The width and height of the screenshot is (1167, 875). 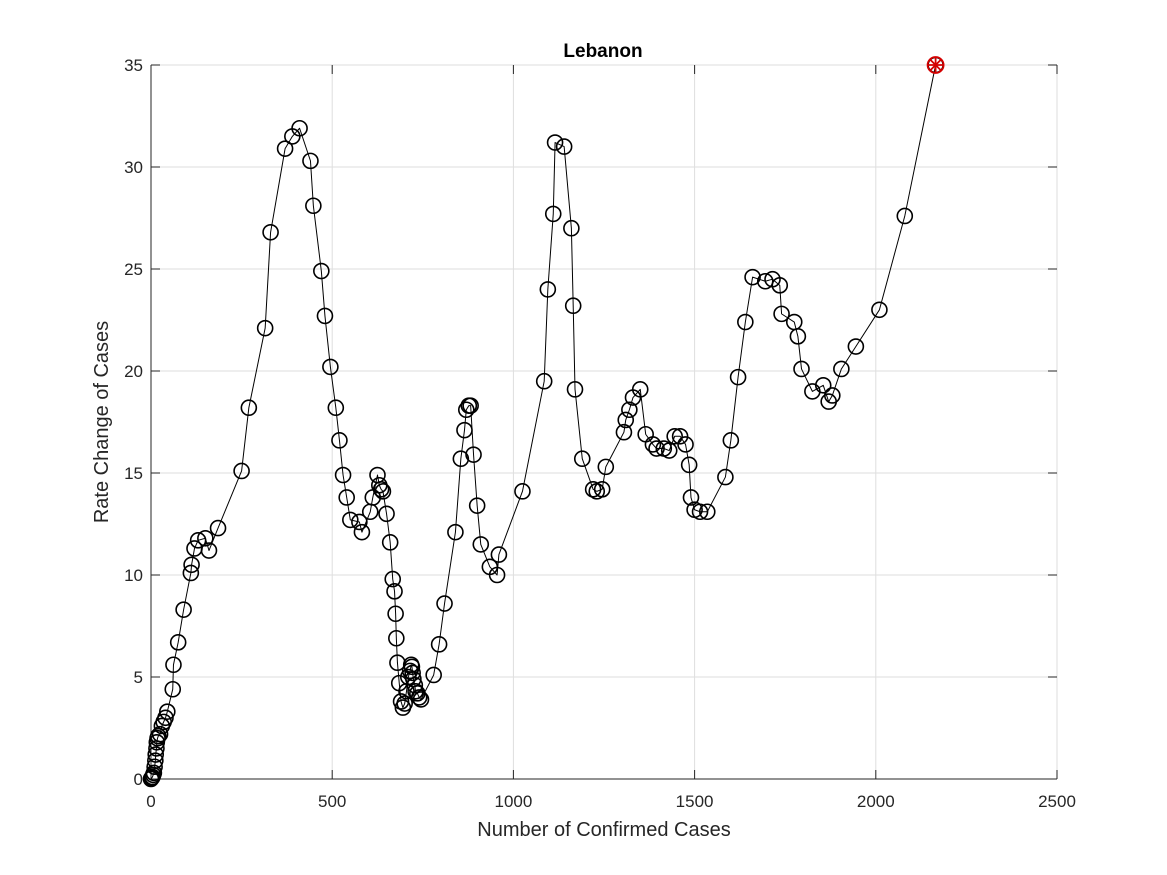 I want to click on y-tick-label: 0, so click(x=138, y=779).